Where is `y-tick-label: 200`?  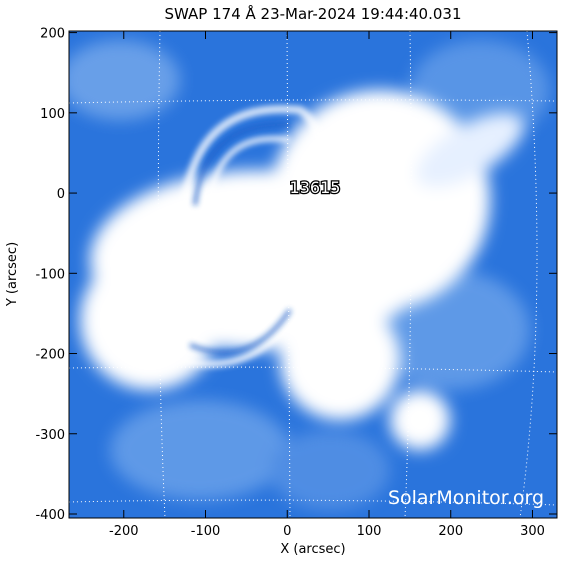
y-tick-label: 200 is located at coordinates (52, 34).